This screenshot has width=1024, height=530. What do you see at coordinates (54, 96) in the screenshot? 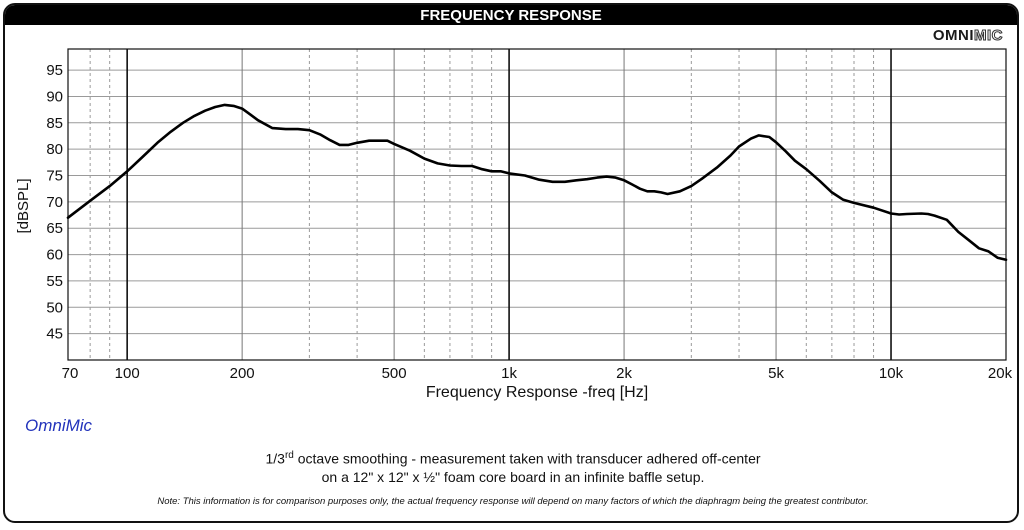
I see `y-tick-label: 90` at bounding box center [54, 96].